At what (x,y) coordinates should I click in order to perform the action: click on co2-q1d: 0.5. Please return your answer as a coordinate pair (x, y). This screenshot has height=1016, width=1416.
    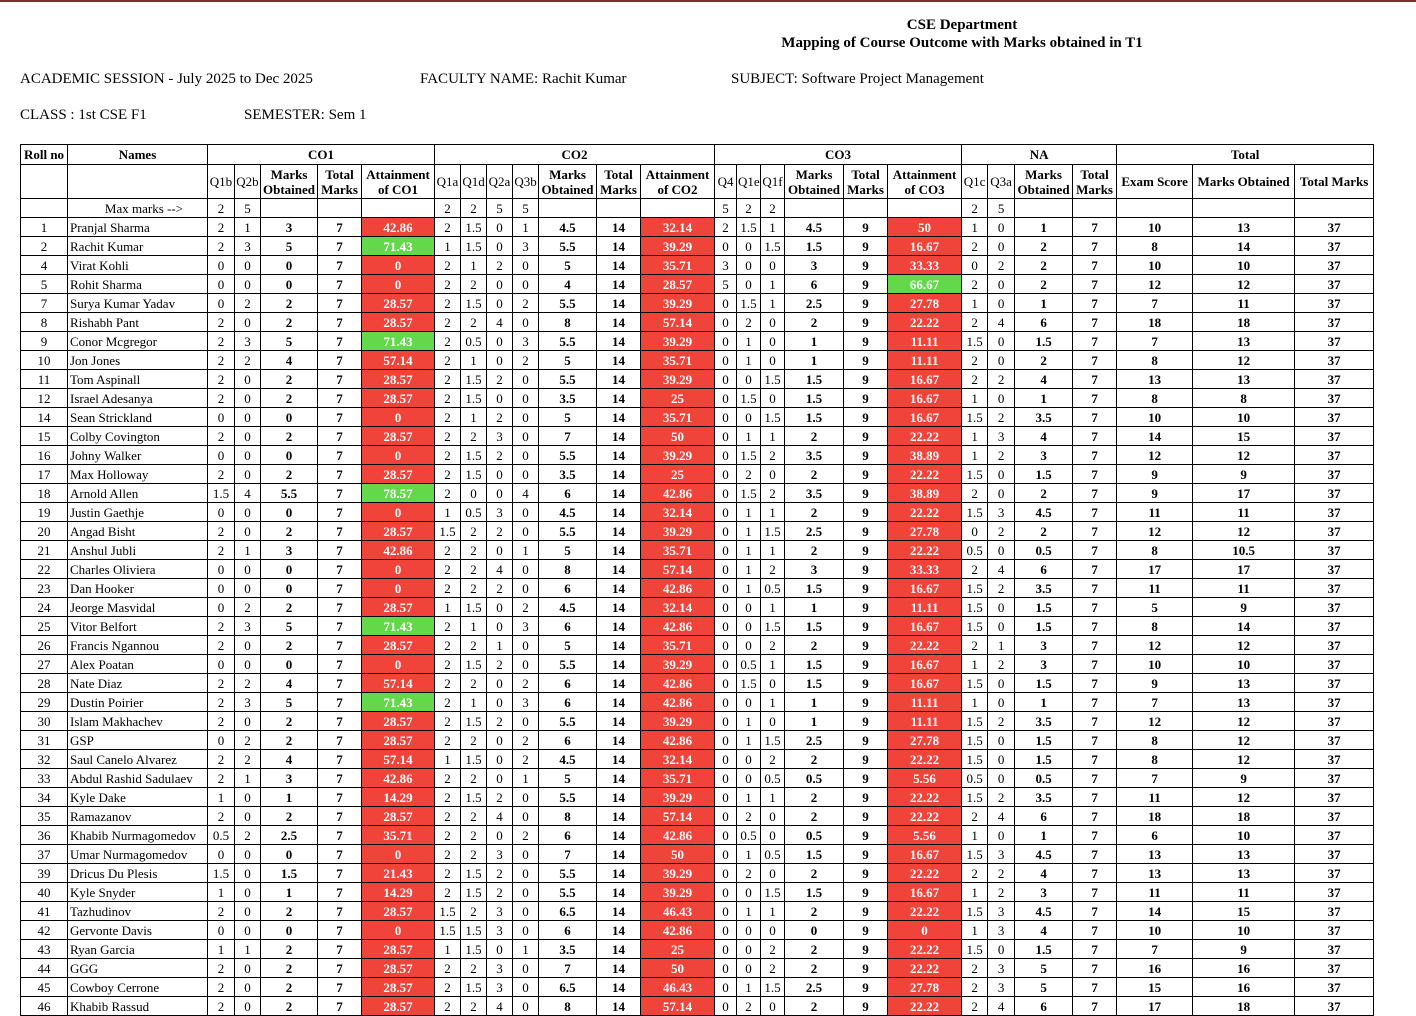
    Looking at the image, I should click on (474, 512).